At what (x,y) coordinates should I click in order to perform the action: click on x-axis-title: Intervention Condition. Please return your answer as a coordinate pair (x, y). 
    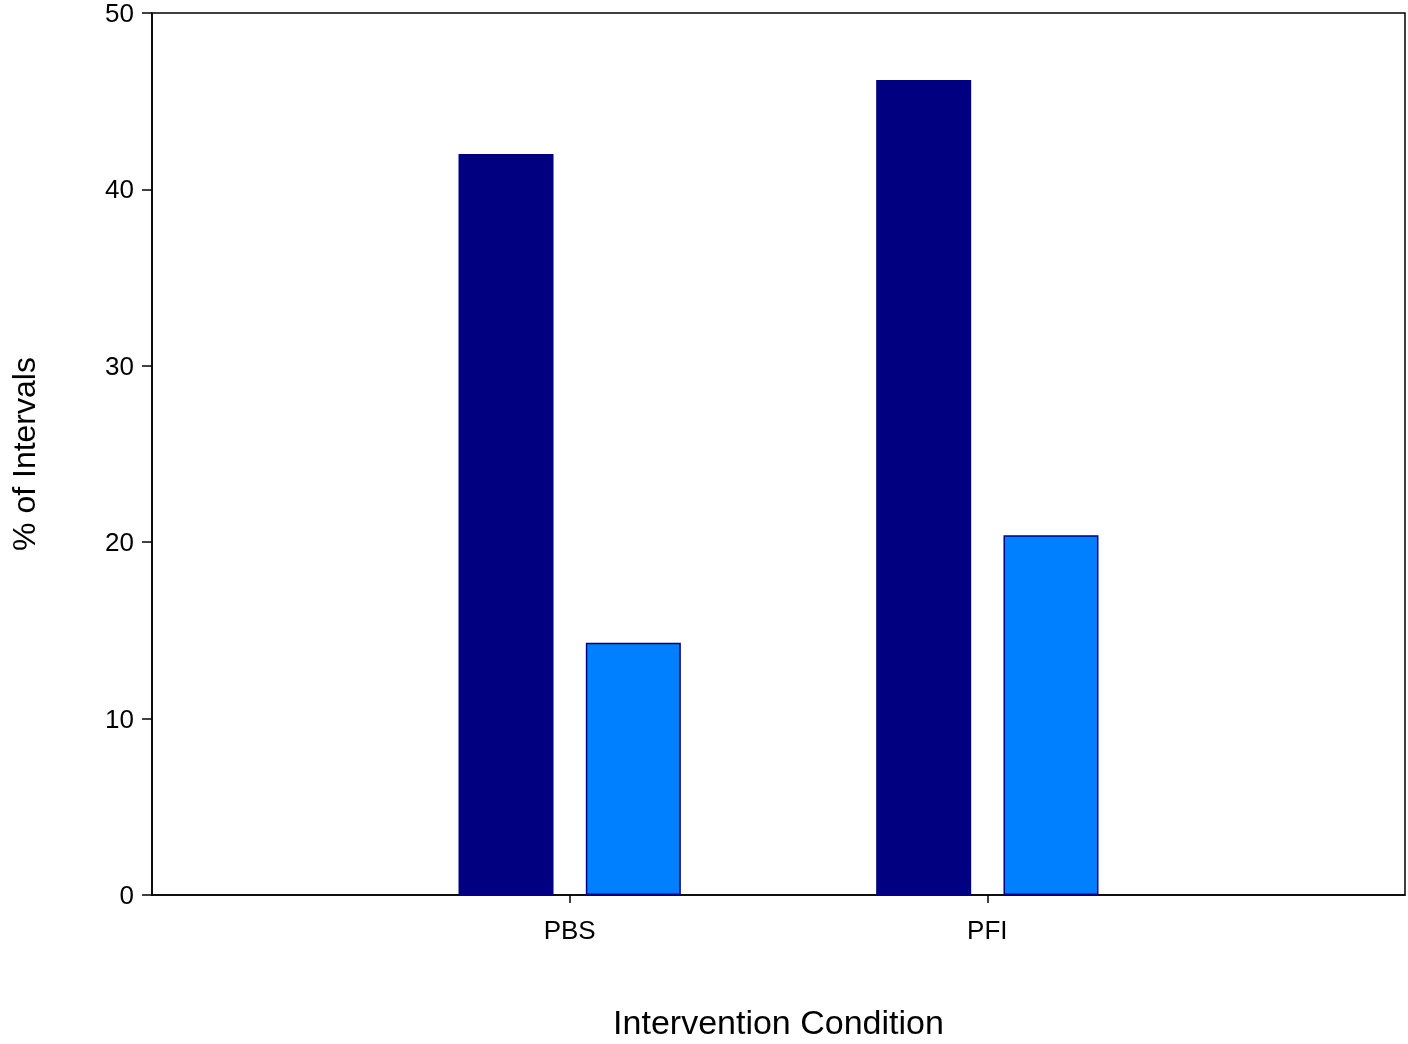
    Looking at the image, I should click on (778, 1022).